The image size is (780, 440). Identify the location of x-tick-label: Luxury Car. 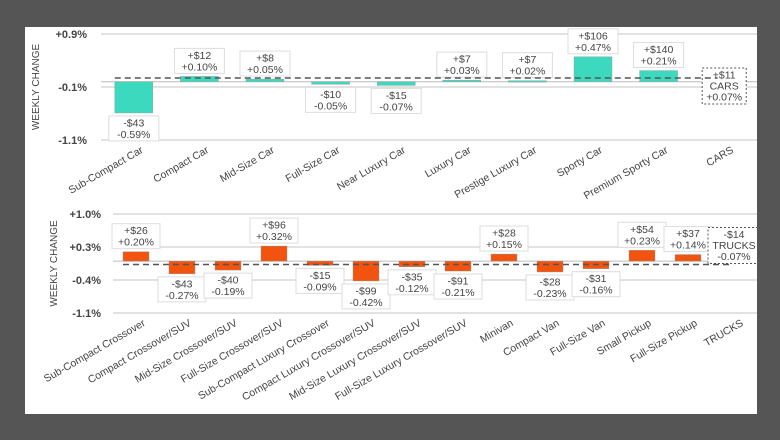
(448, 162).